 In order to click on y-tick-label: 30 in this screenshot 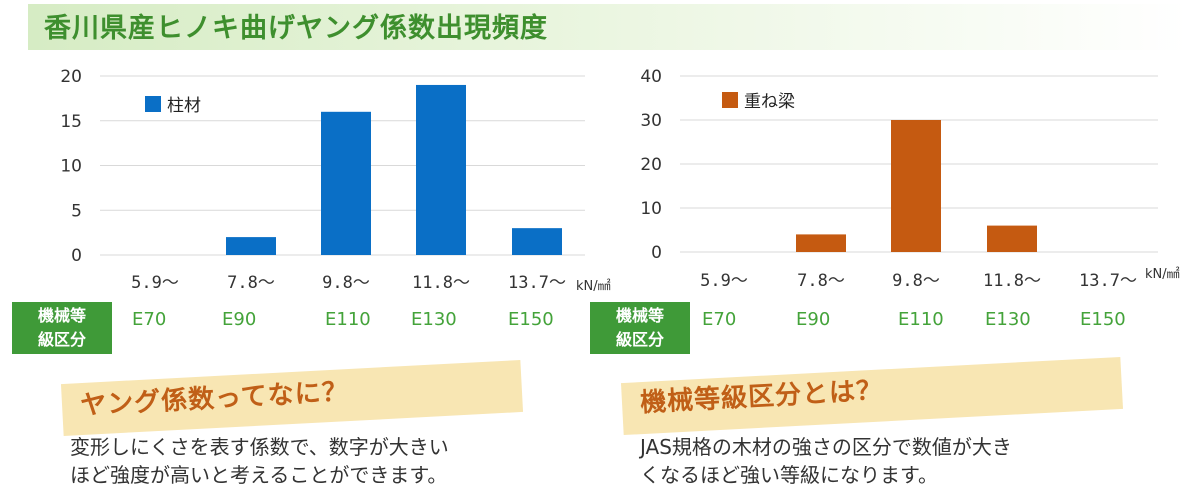, I will do `click(651, 121)`.